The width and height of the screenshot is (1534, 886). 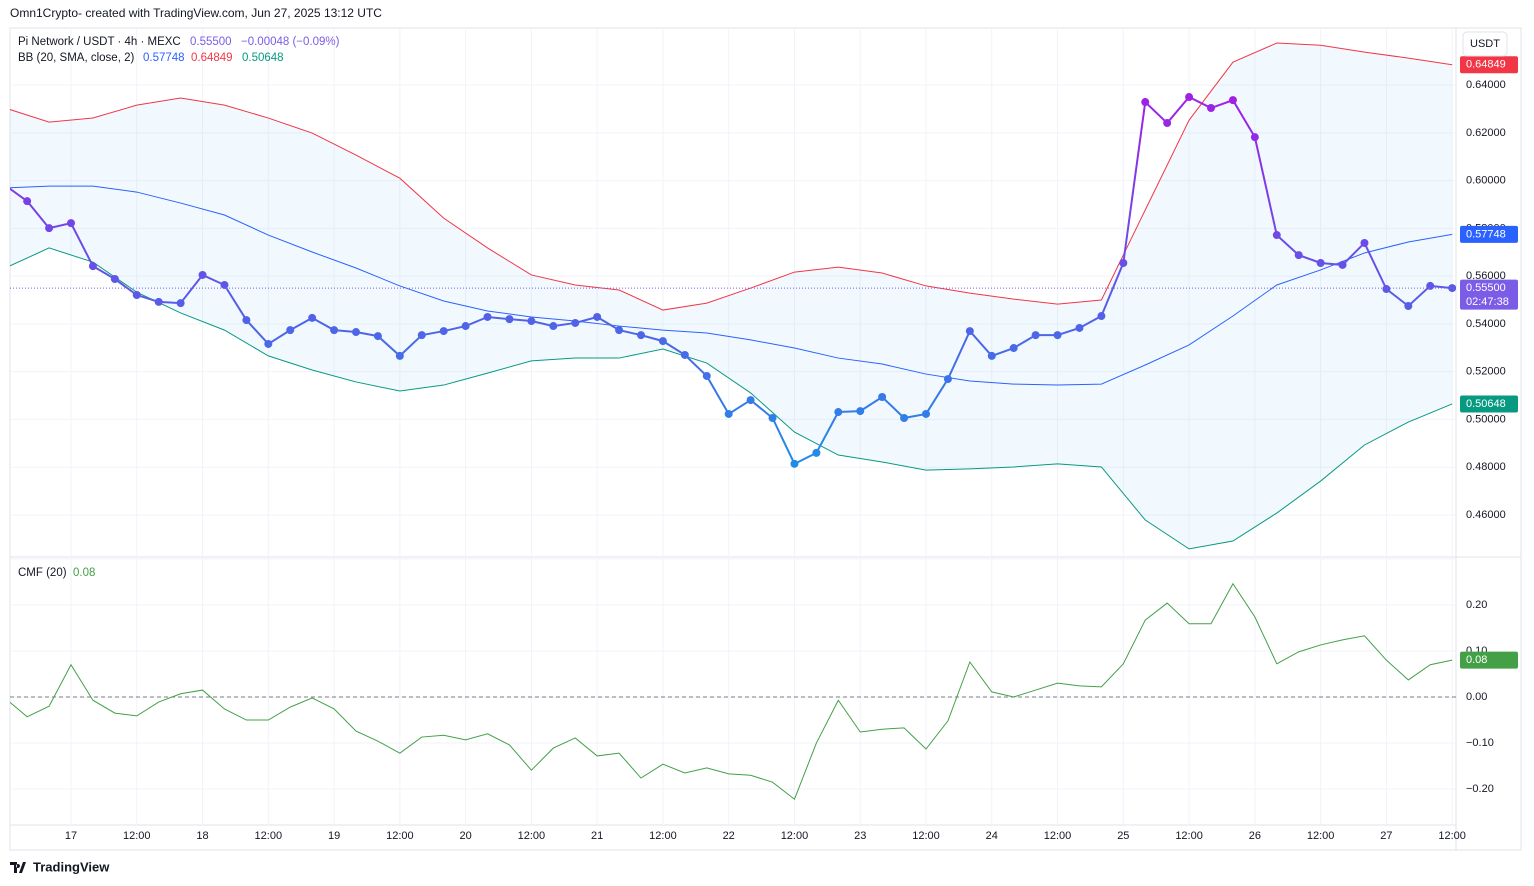 I want to click on x-tick-label: 22, so click(x=729, y=836).